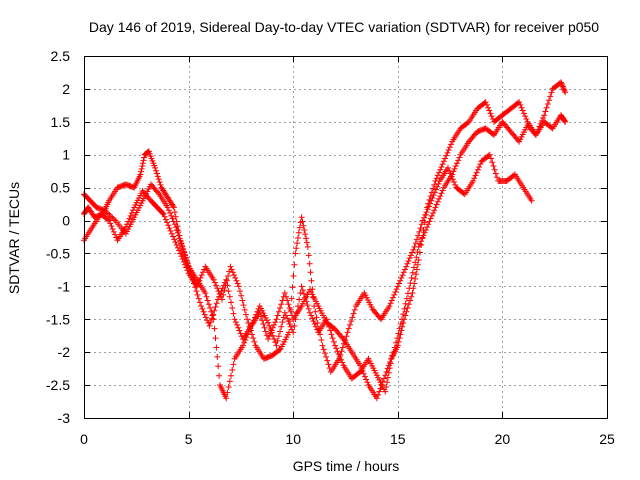  I want to click on y-tick-label: -0.5, so click(58, 253).